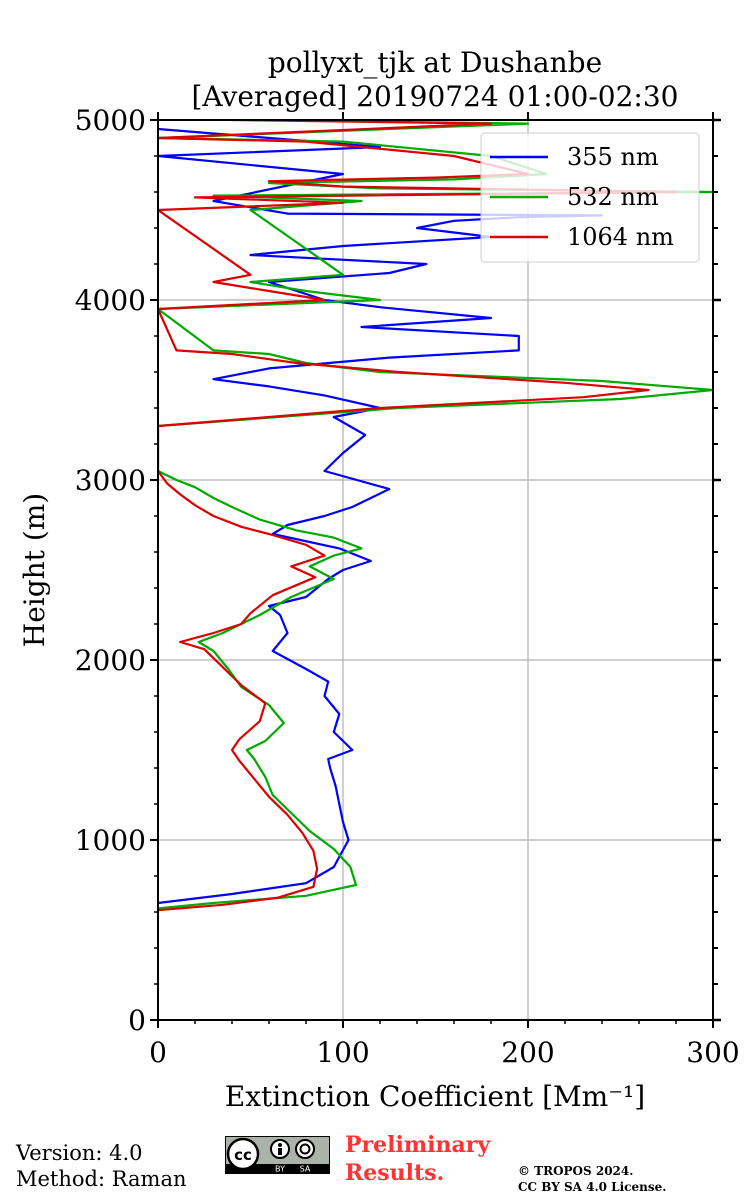 This screenshot has height=1200, width=750. Describe the element at coordinates (395, 1173) in the screenshot. I see `preliminary-line2: Results.` at that location.